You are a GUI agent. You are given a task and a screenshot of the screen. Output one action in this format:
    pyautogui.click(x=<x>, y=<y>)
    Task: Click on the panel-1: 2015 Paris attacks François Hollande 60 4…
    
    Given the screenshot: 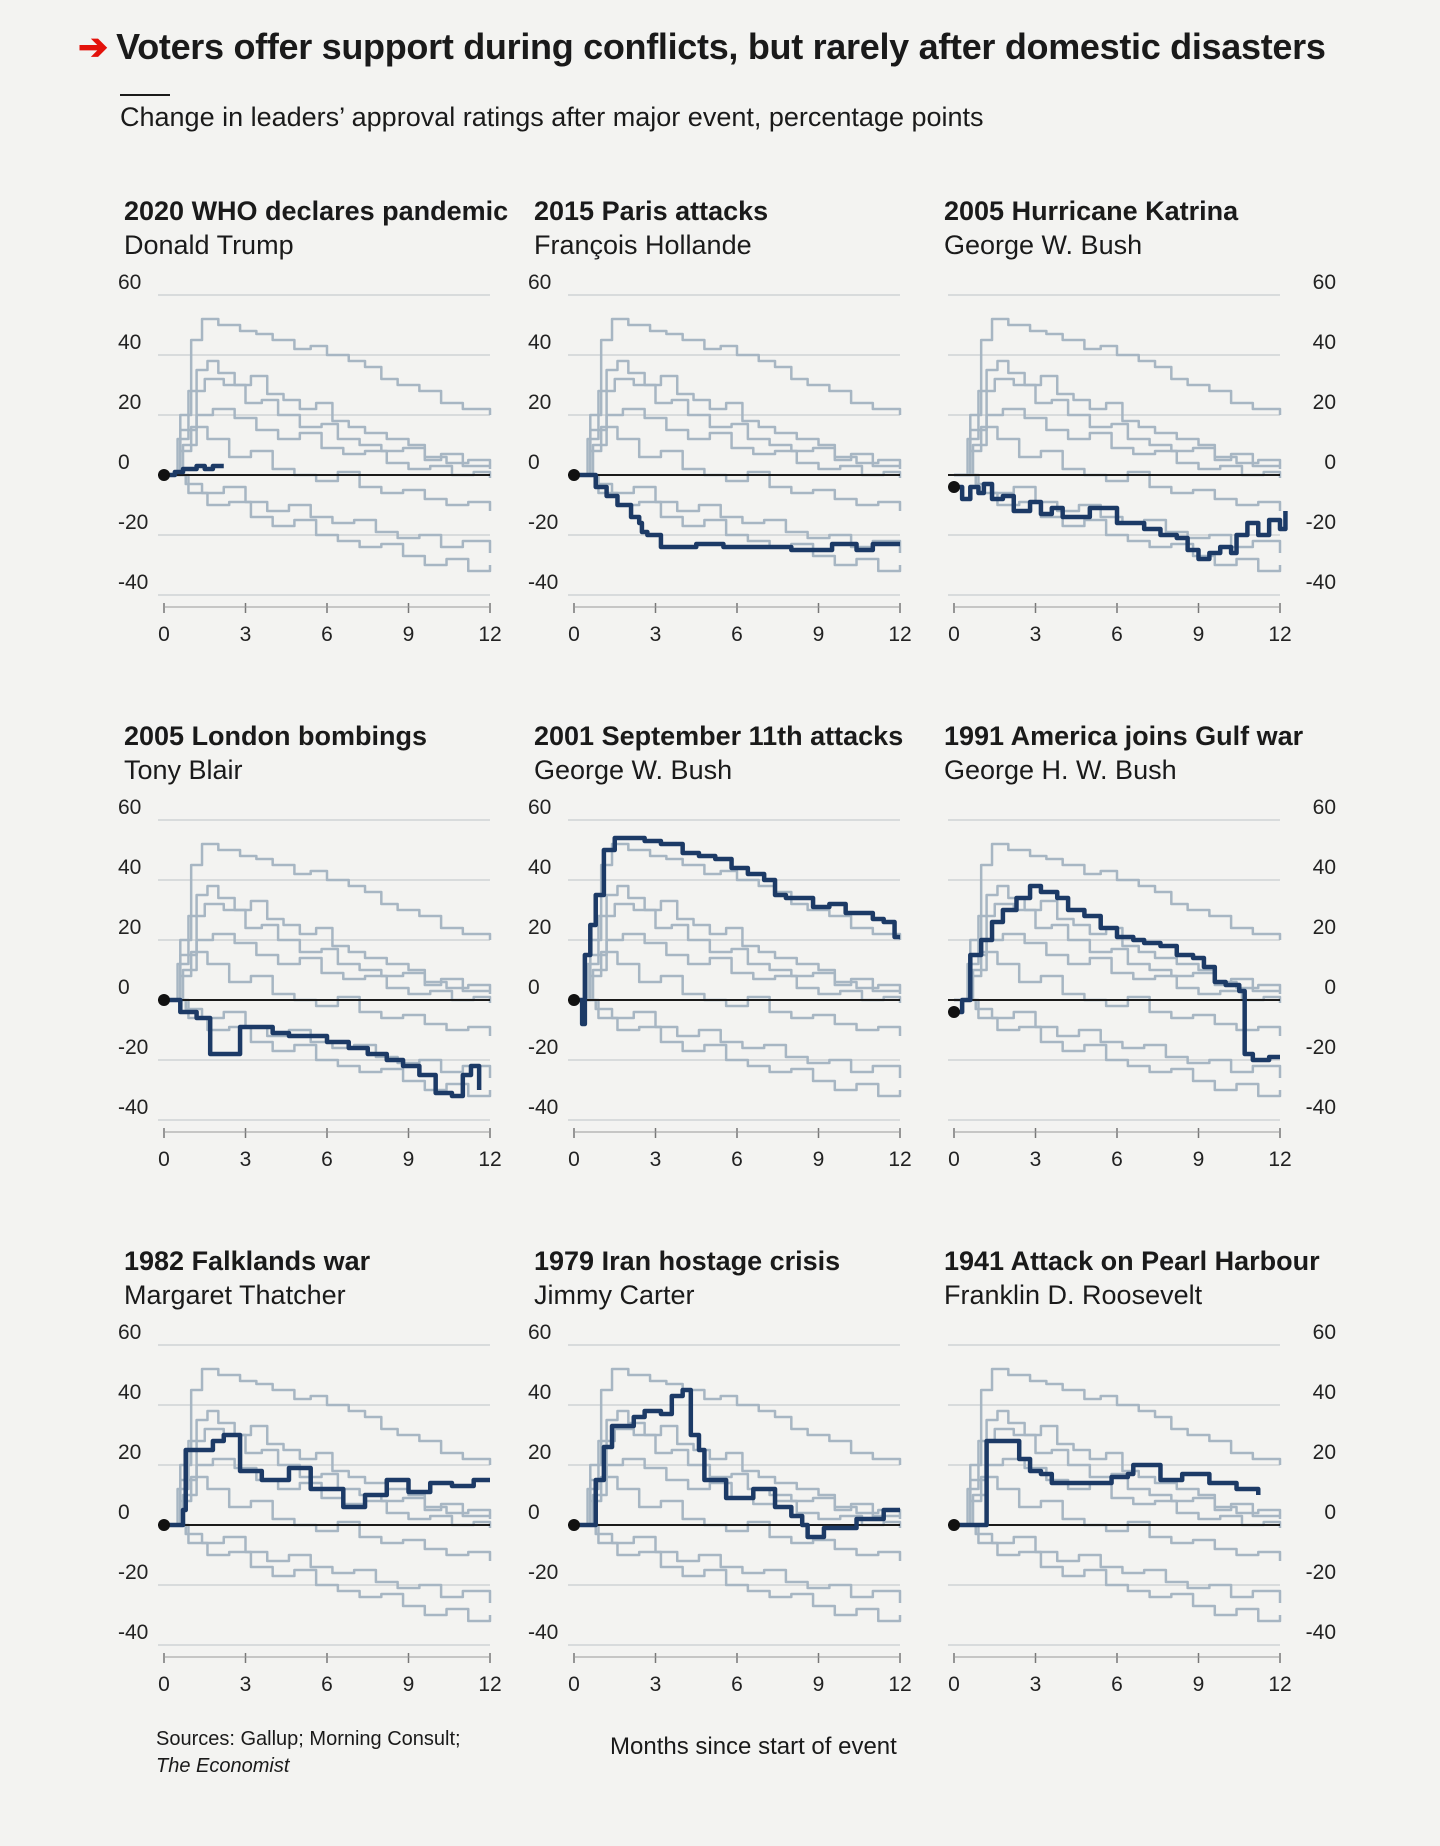 What is the action you would take?
    pyautogui.click(x=725, y=458)
    